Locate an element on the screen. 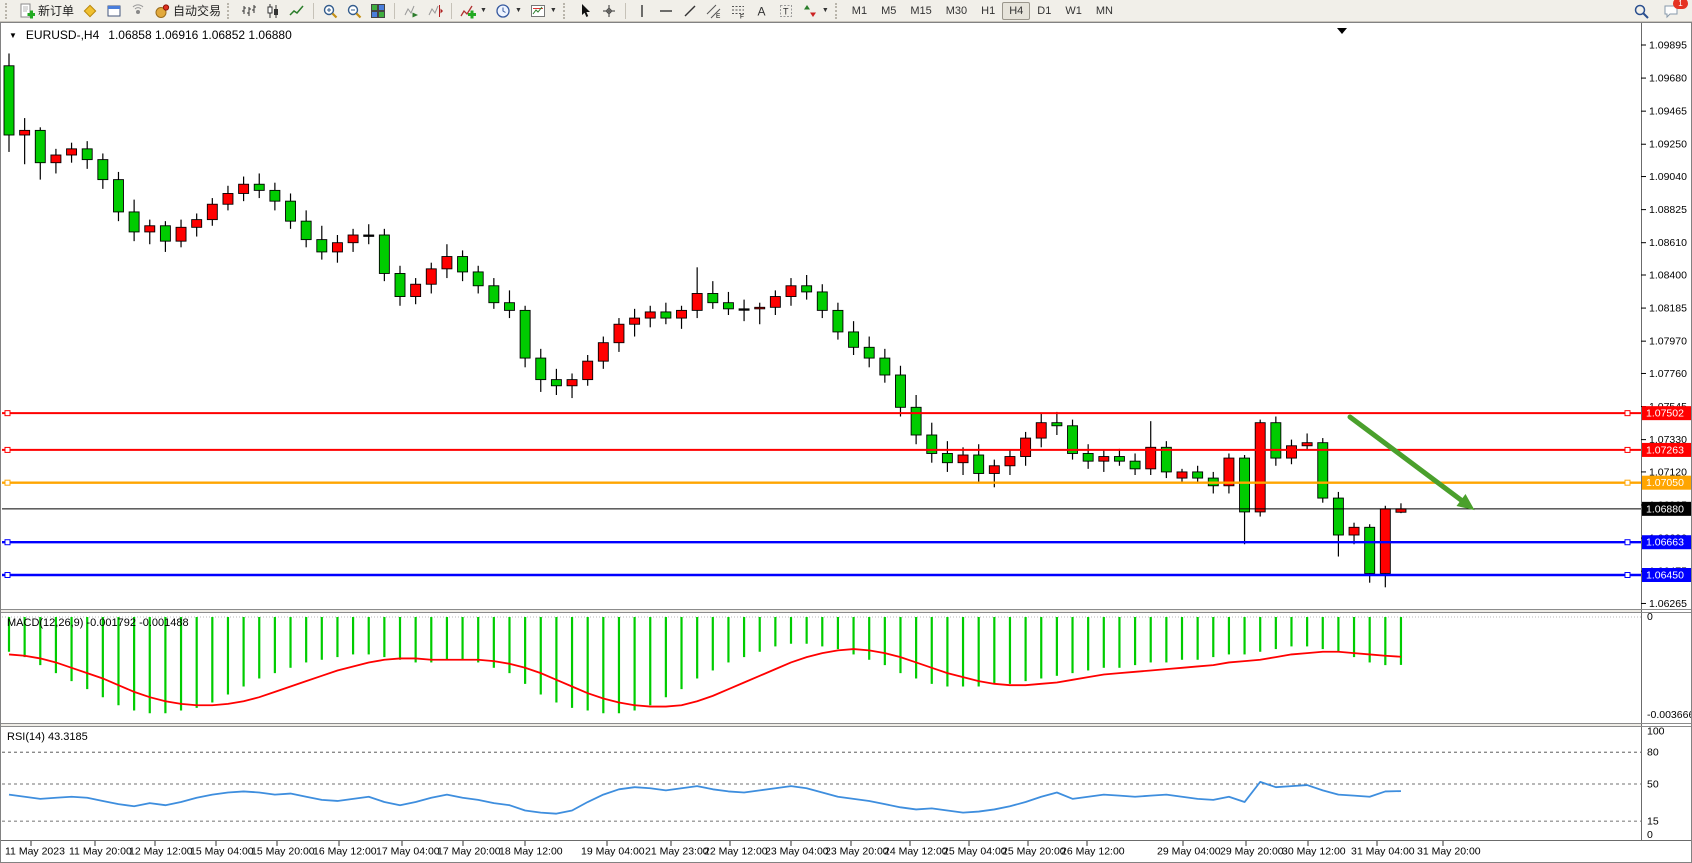 The height and width of the screenshot is (863, 1692). price-tick-label: 1.06265 is located at coordinates (1668, 604).